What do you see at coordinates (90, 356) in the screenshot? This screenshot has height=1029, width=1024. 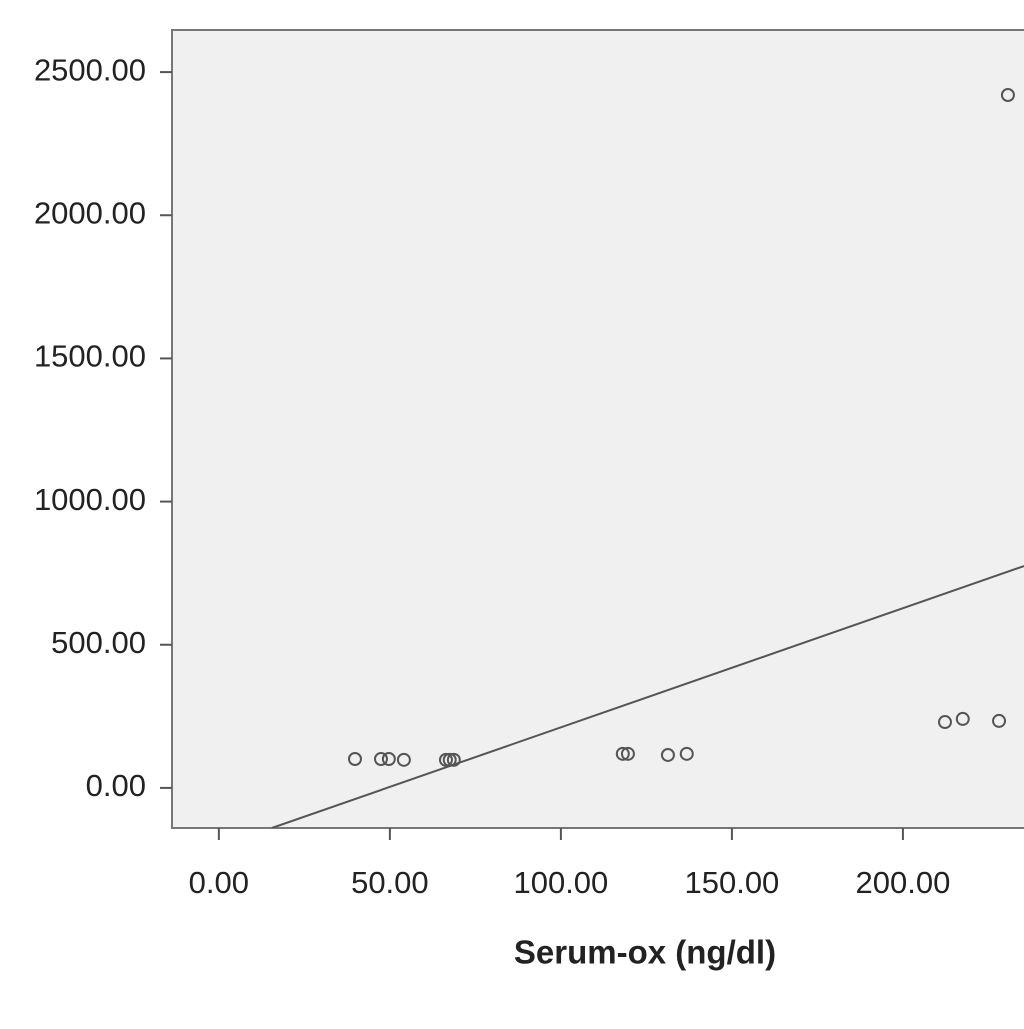 I see `y-tick-label: 1500.00` at bounding box center [90, 356].